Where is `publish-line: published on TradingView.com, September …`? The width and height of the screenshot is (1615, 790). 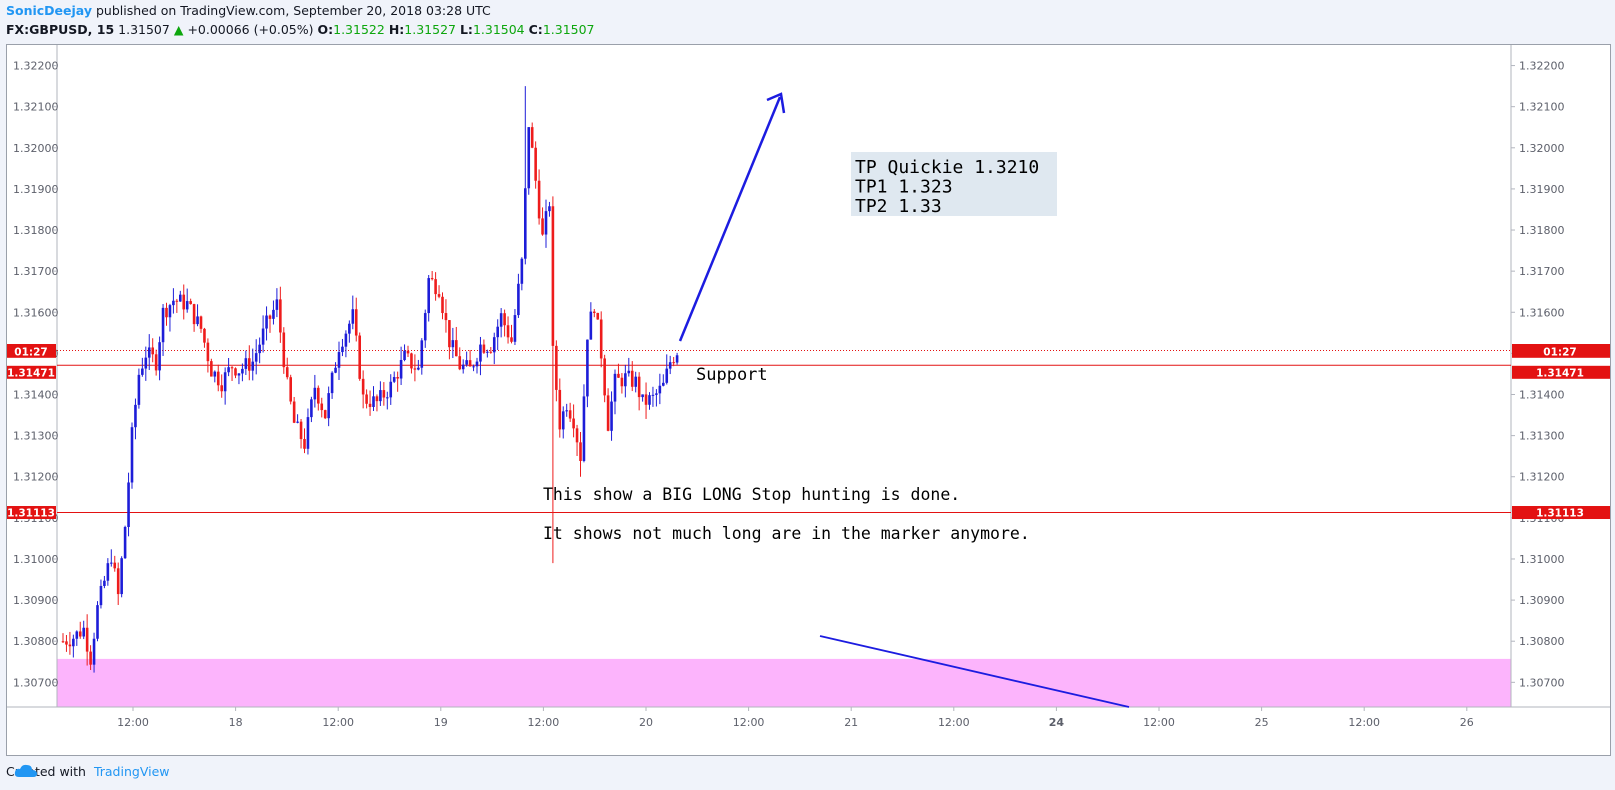 publish-line: published on TradingView.com, September … is located at coordinates (293, 10).